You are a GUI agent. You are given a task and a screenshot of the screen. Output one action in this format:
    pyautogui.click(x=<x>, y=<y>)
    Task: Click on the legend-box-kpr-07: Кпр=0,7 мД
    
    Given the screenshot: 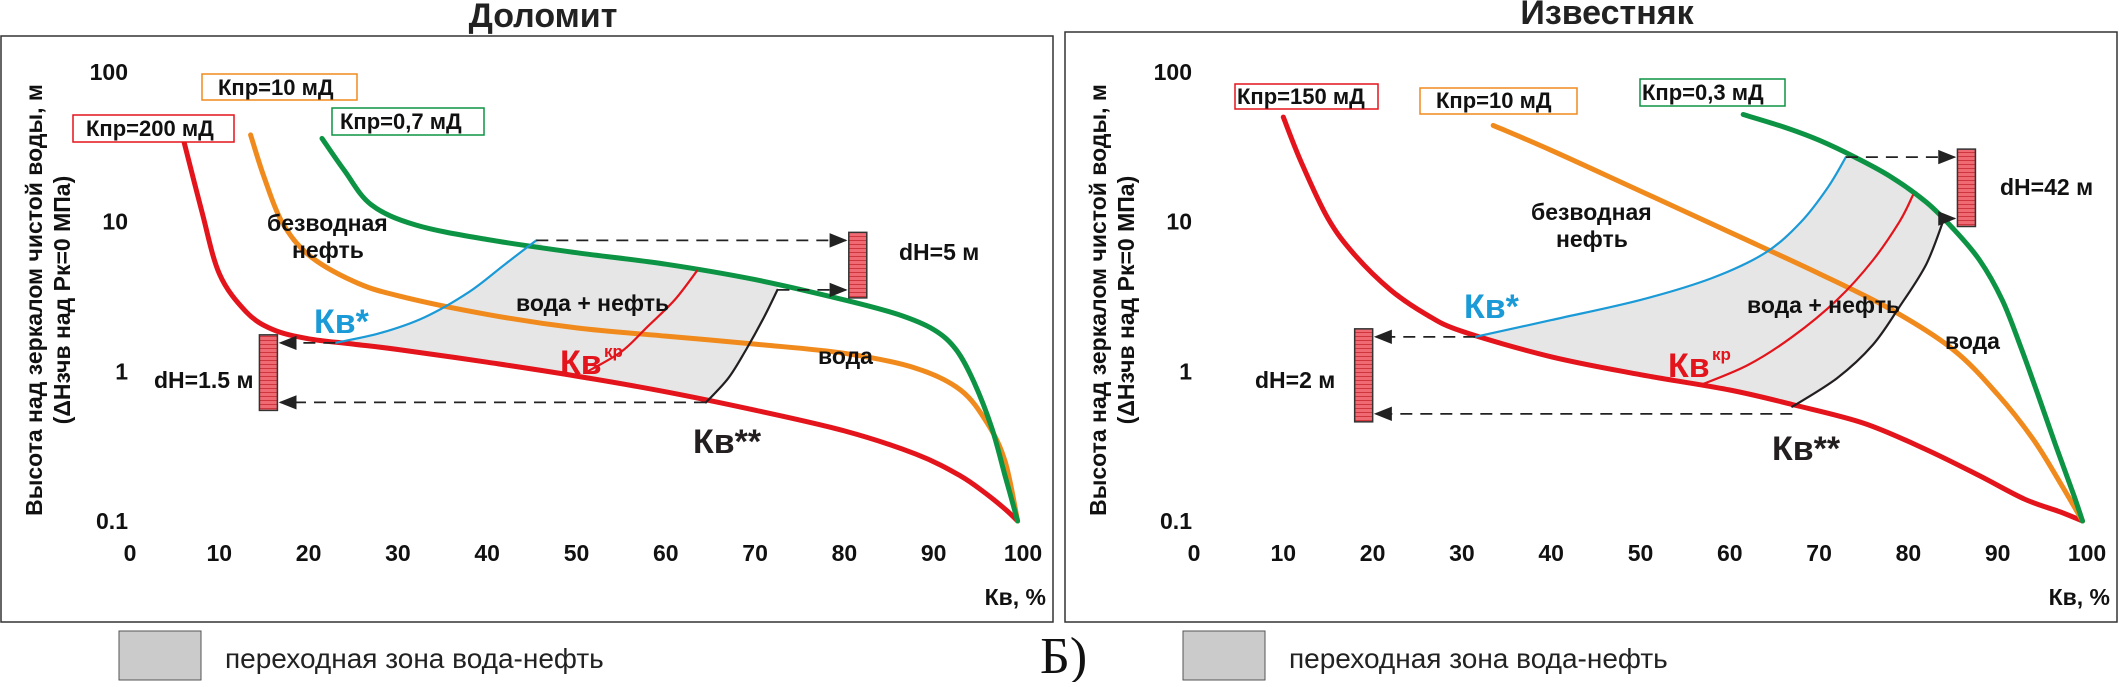 What is the action you would take?
    pyautogui.click(x=408, y=121)
    